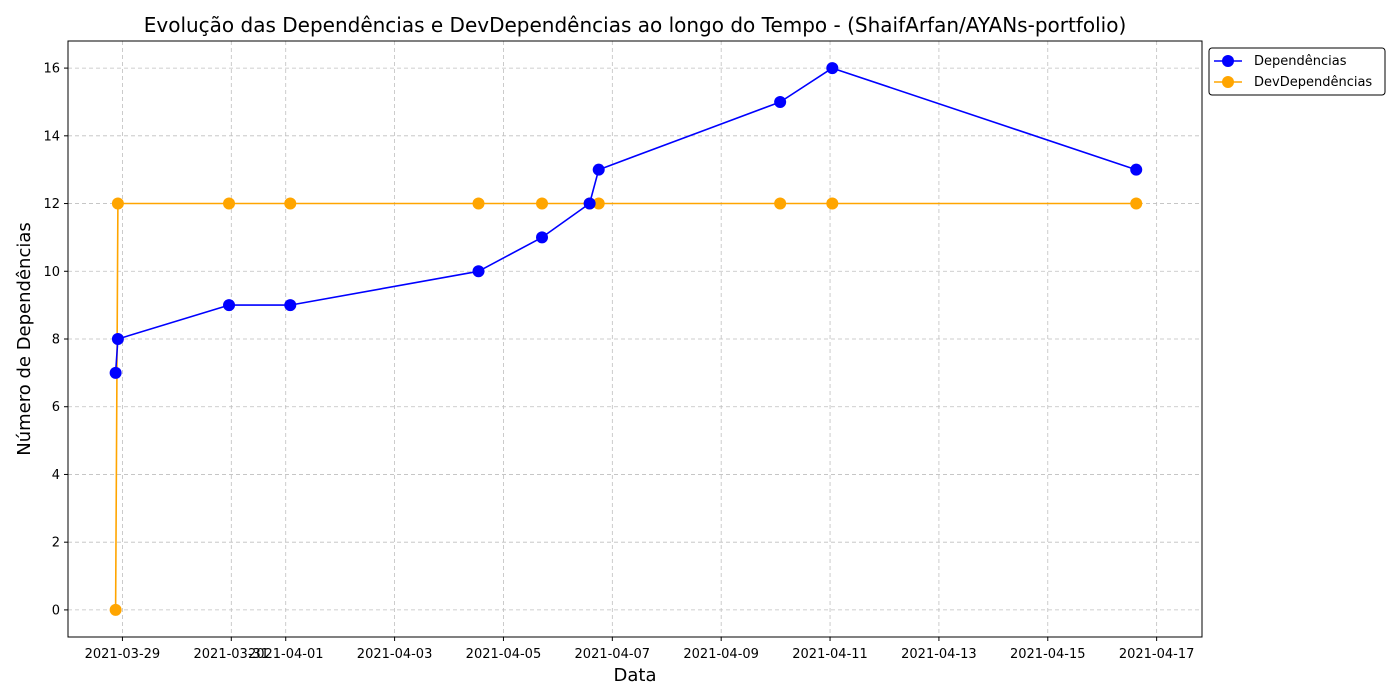  What do you see at coordinates (56, 475) in the screenshot?
I see `y-tick-label: 4` at bounding box center [56, 475].